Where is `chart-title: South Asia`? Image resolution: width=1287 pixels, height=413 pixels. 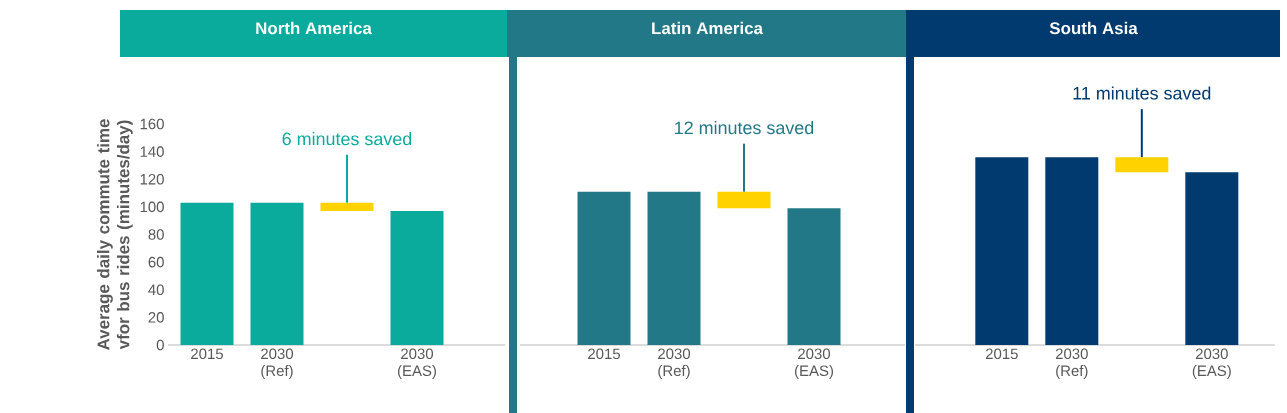
chart-title: South Asia is located at coordinates (1093, 28).